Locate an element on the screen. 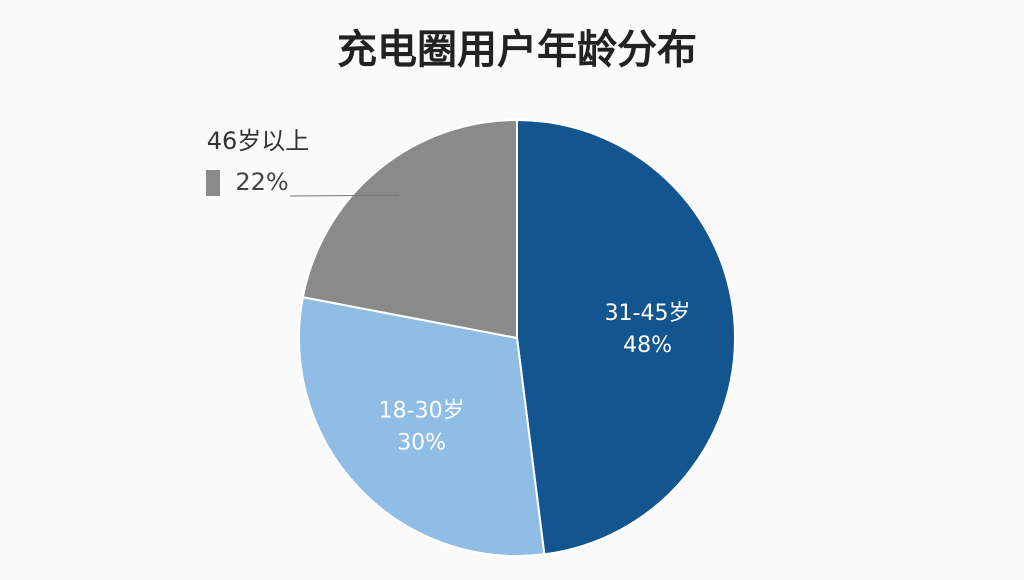  slice-category-label: 46岁以上 is located at coordinates (258, 141).